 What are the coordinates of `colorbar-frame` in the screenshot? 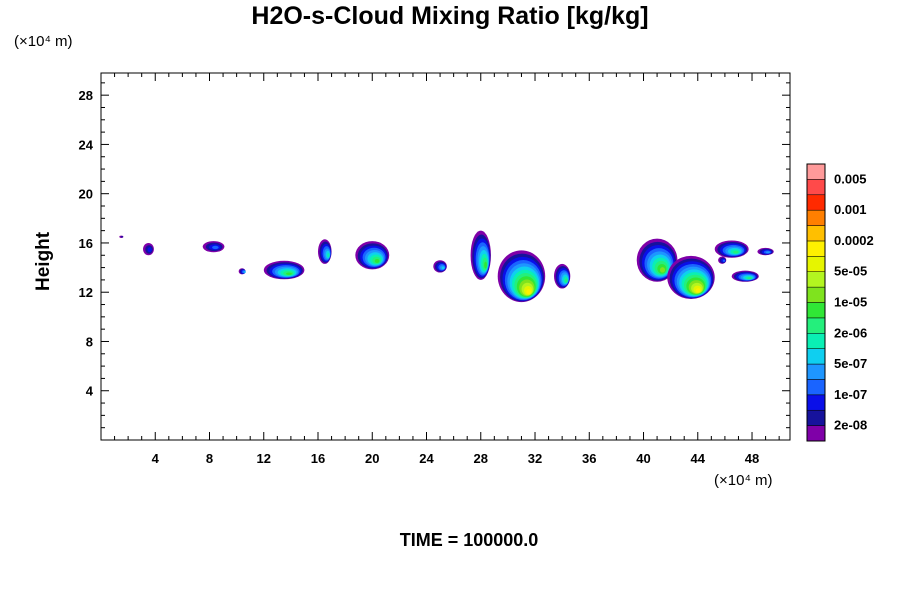 It's located at (816, 302).